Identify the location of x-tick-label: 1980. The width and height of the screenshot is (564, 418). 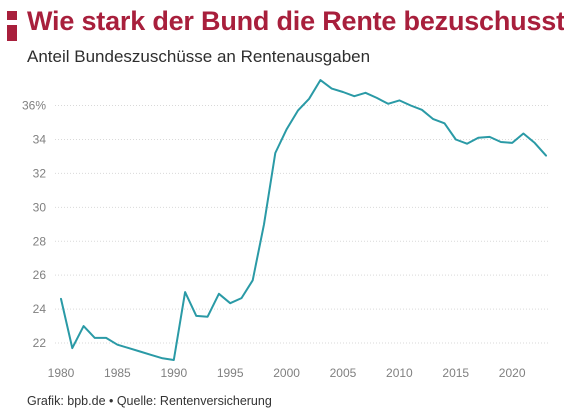
(61, 373).